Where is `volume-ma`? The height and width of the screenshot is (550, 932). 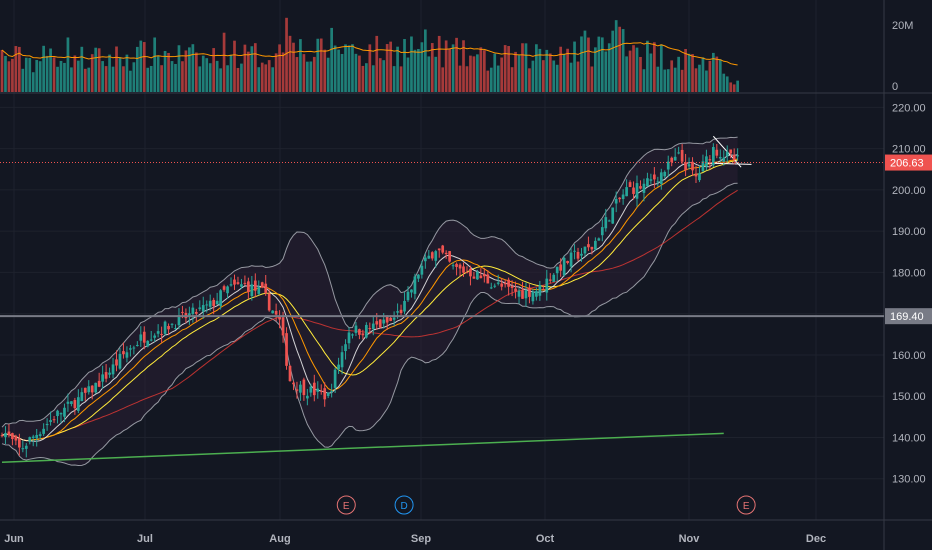 volume-ma is located at coordinates (369, 54).